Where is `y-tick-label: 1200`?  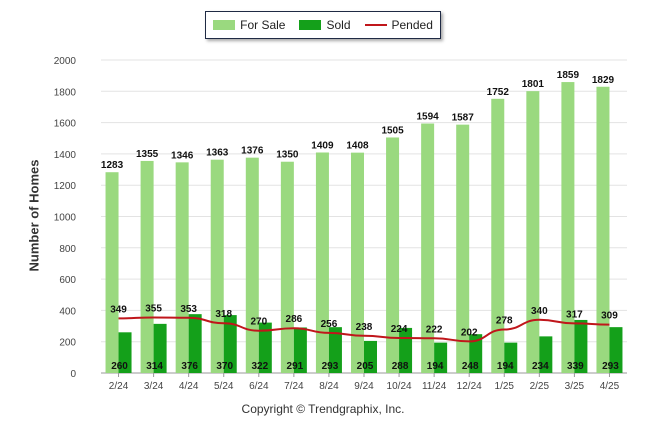
y-tick-label: 1200 is located at coordinates (65, 186).